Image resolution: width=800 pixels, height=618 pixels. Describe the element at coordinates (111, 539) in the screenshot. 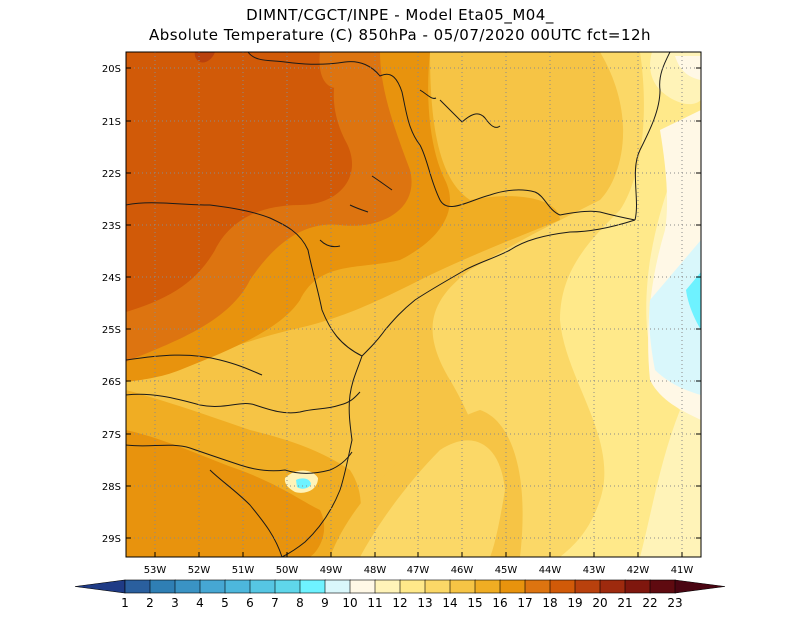

I see `lat-label: 29S` at that location.